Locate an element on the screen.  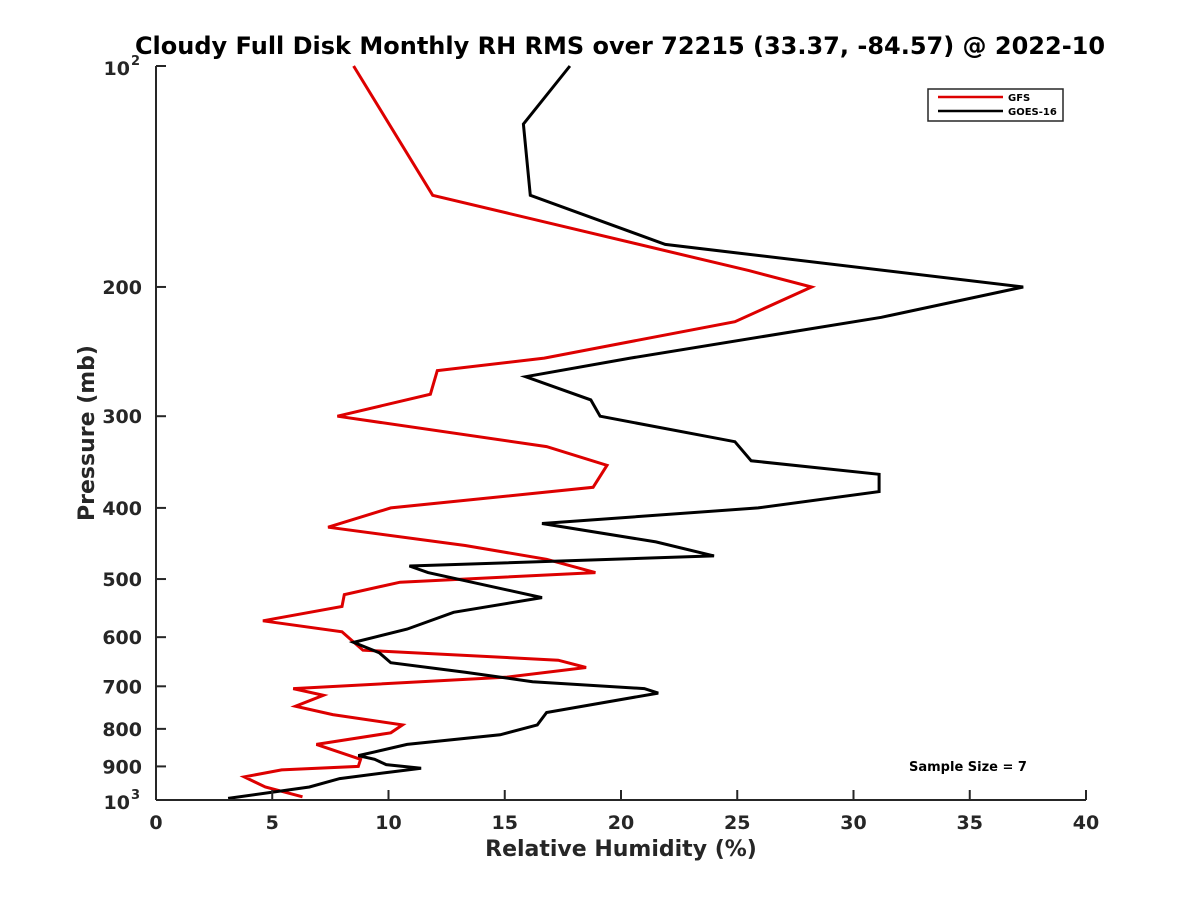
x-tick-label: 20 is located at coordinates (621, 823).